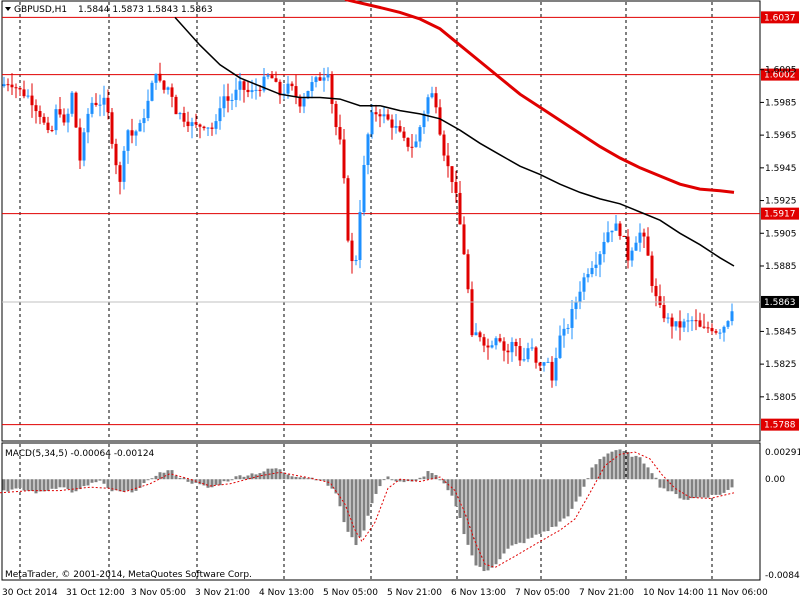 The image size is (800, 600). What do you see at coordinates (8, 9) in the screenshot?
I see `symbol-dropdown-icon` at bounding box center [8, 9].